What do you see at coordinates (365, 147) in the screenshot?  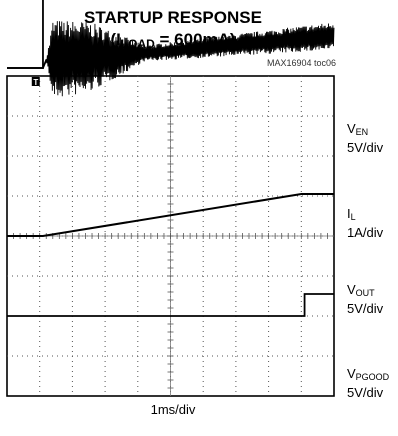 I see `channel-ven-scale: 5V/div` at bounding box center [365, 147].